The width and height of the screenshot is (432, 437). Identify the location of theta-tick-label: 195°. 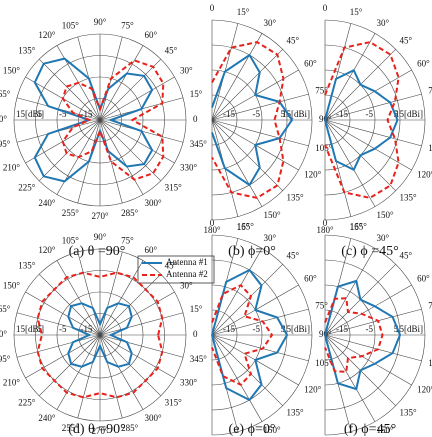
(5, 144).